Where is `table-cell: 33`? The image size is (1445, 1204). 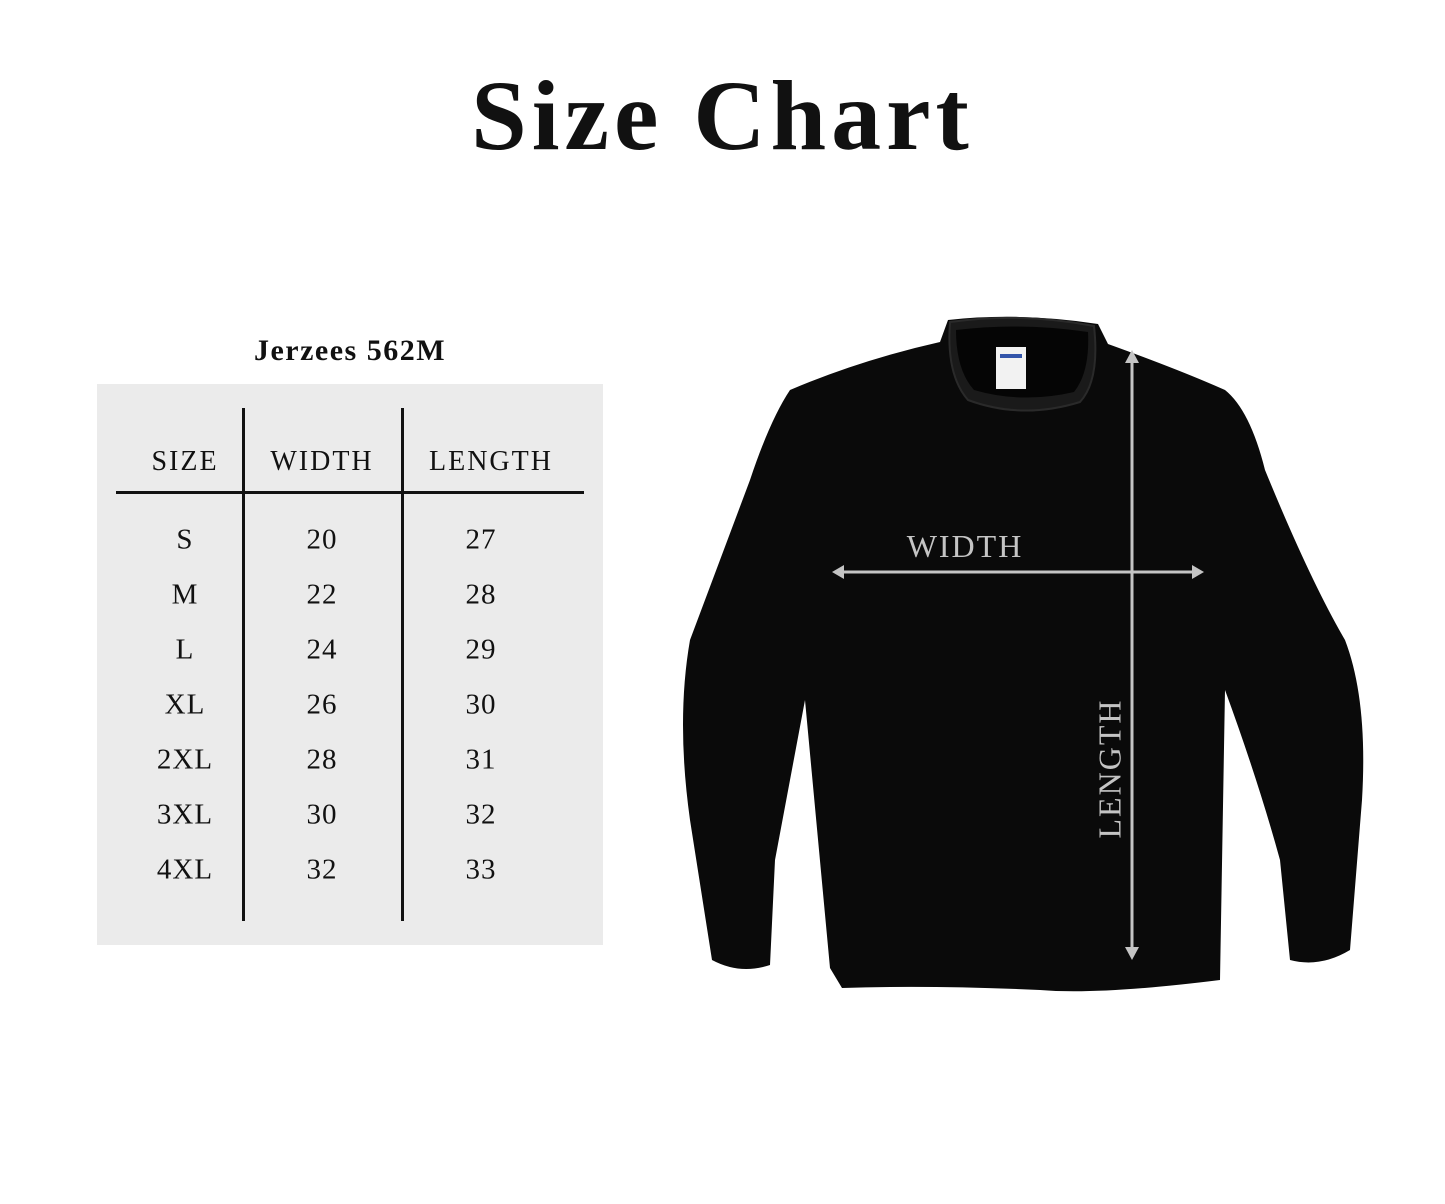
table-cell: 33 is located at coordinates (481, 869).